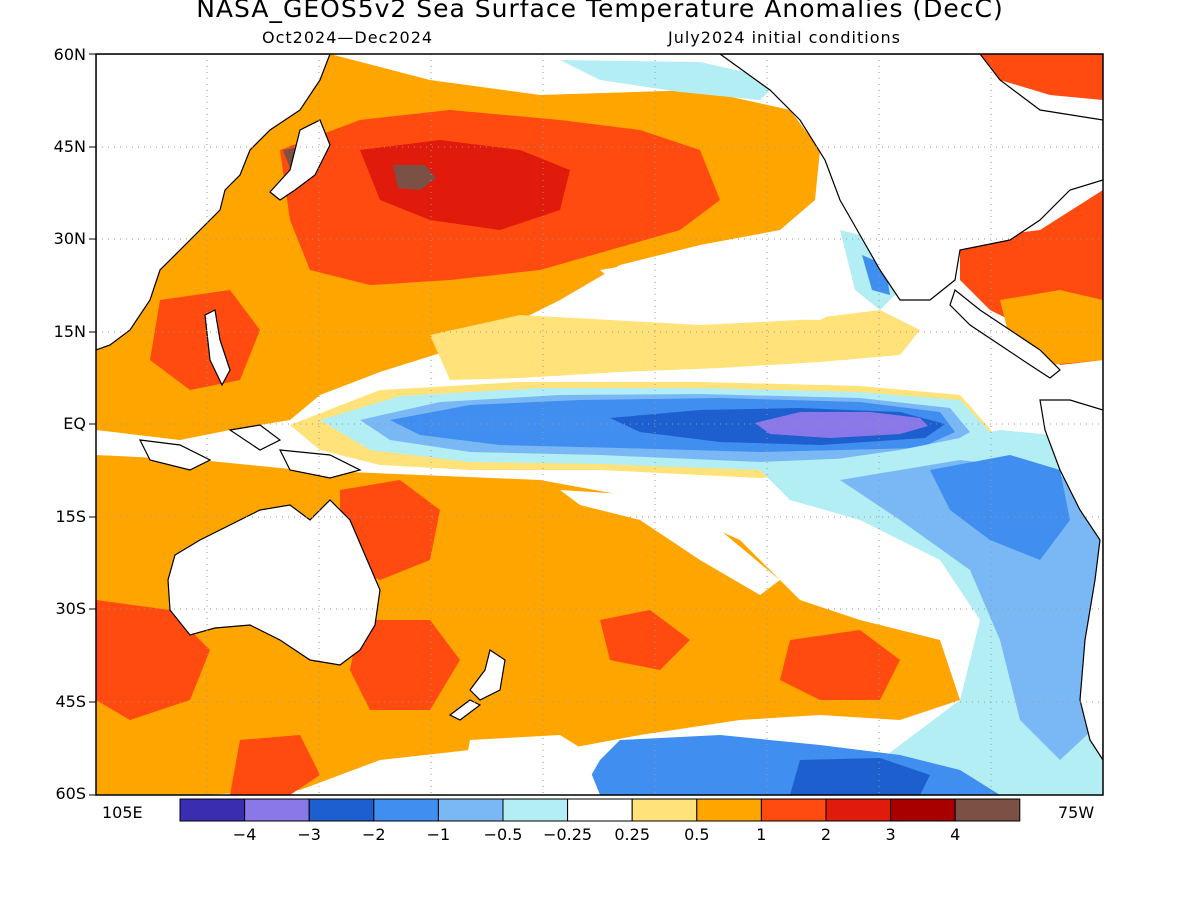 The width and height of the screenshot is (1200, 900). I want to click on colorbar-tick-label: −3, so click(309, 834).